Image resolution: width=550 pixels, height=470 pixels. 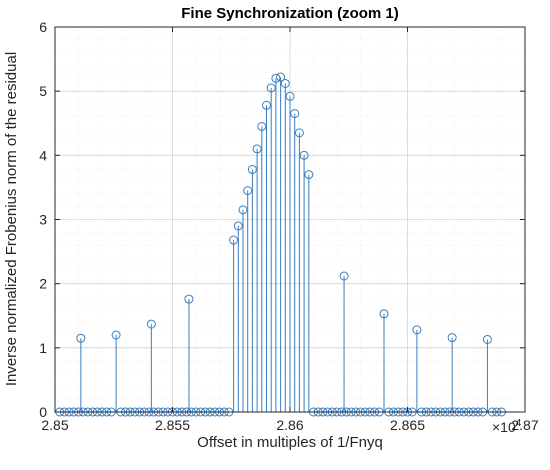 I want to click on y-tick-label: 2, so click(x=43, y=284).